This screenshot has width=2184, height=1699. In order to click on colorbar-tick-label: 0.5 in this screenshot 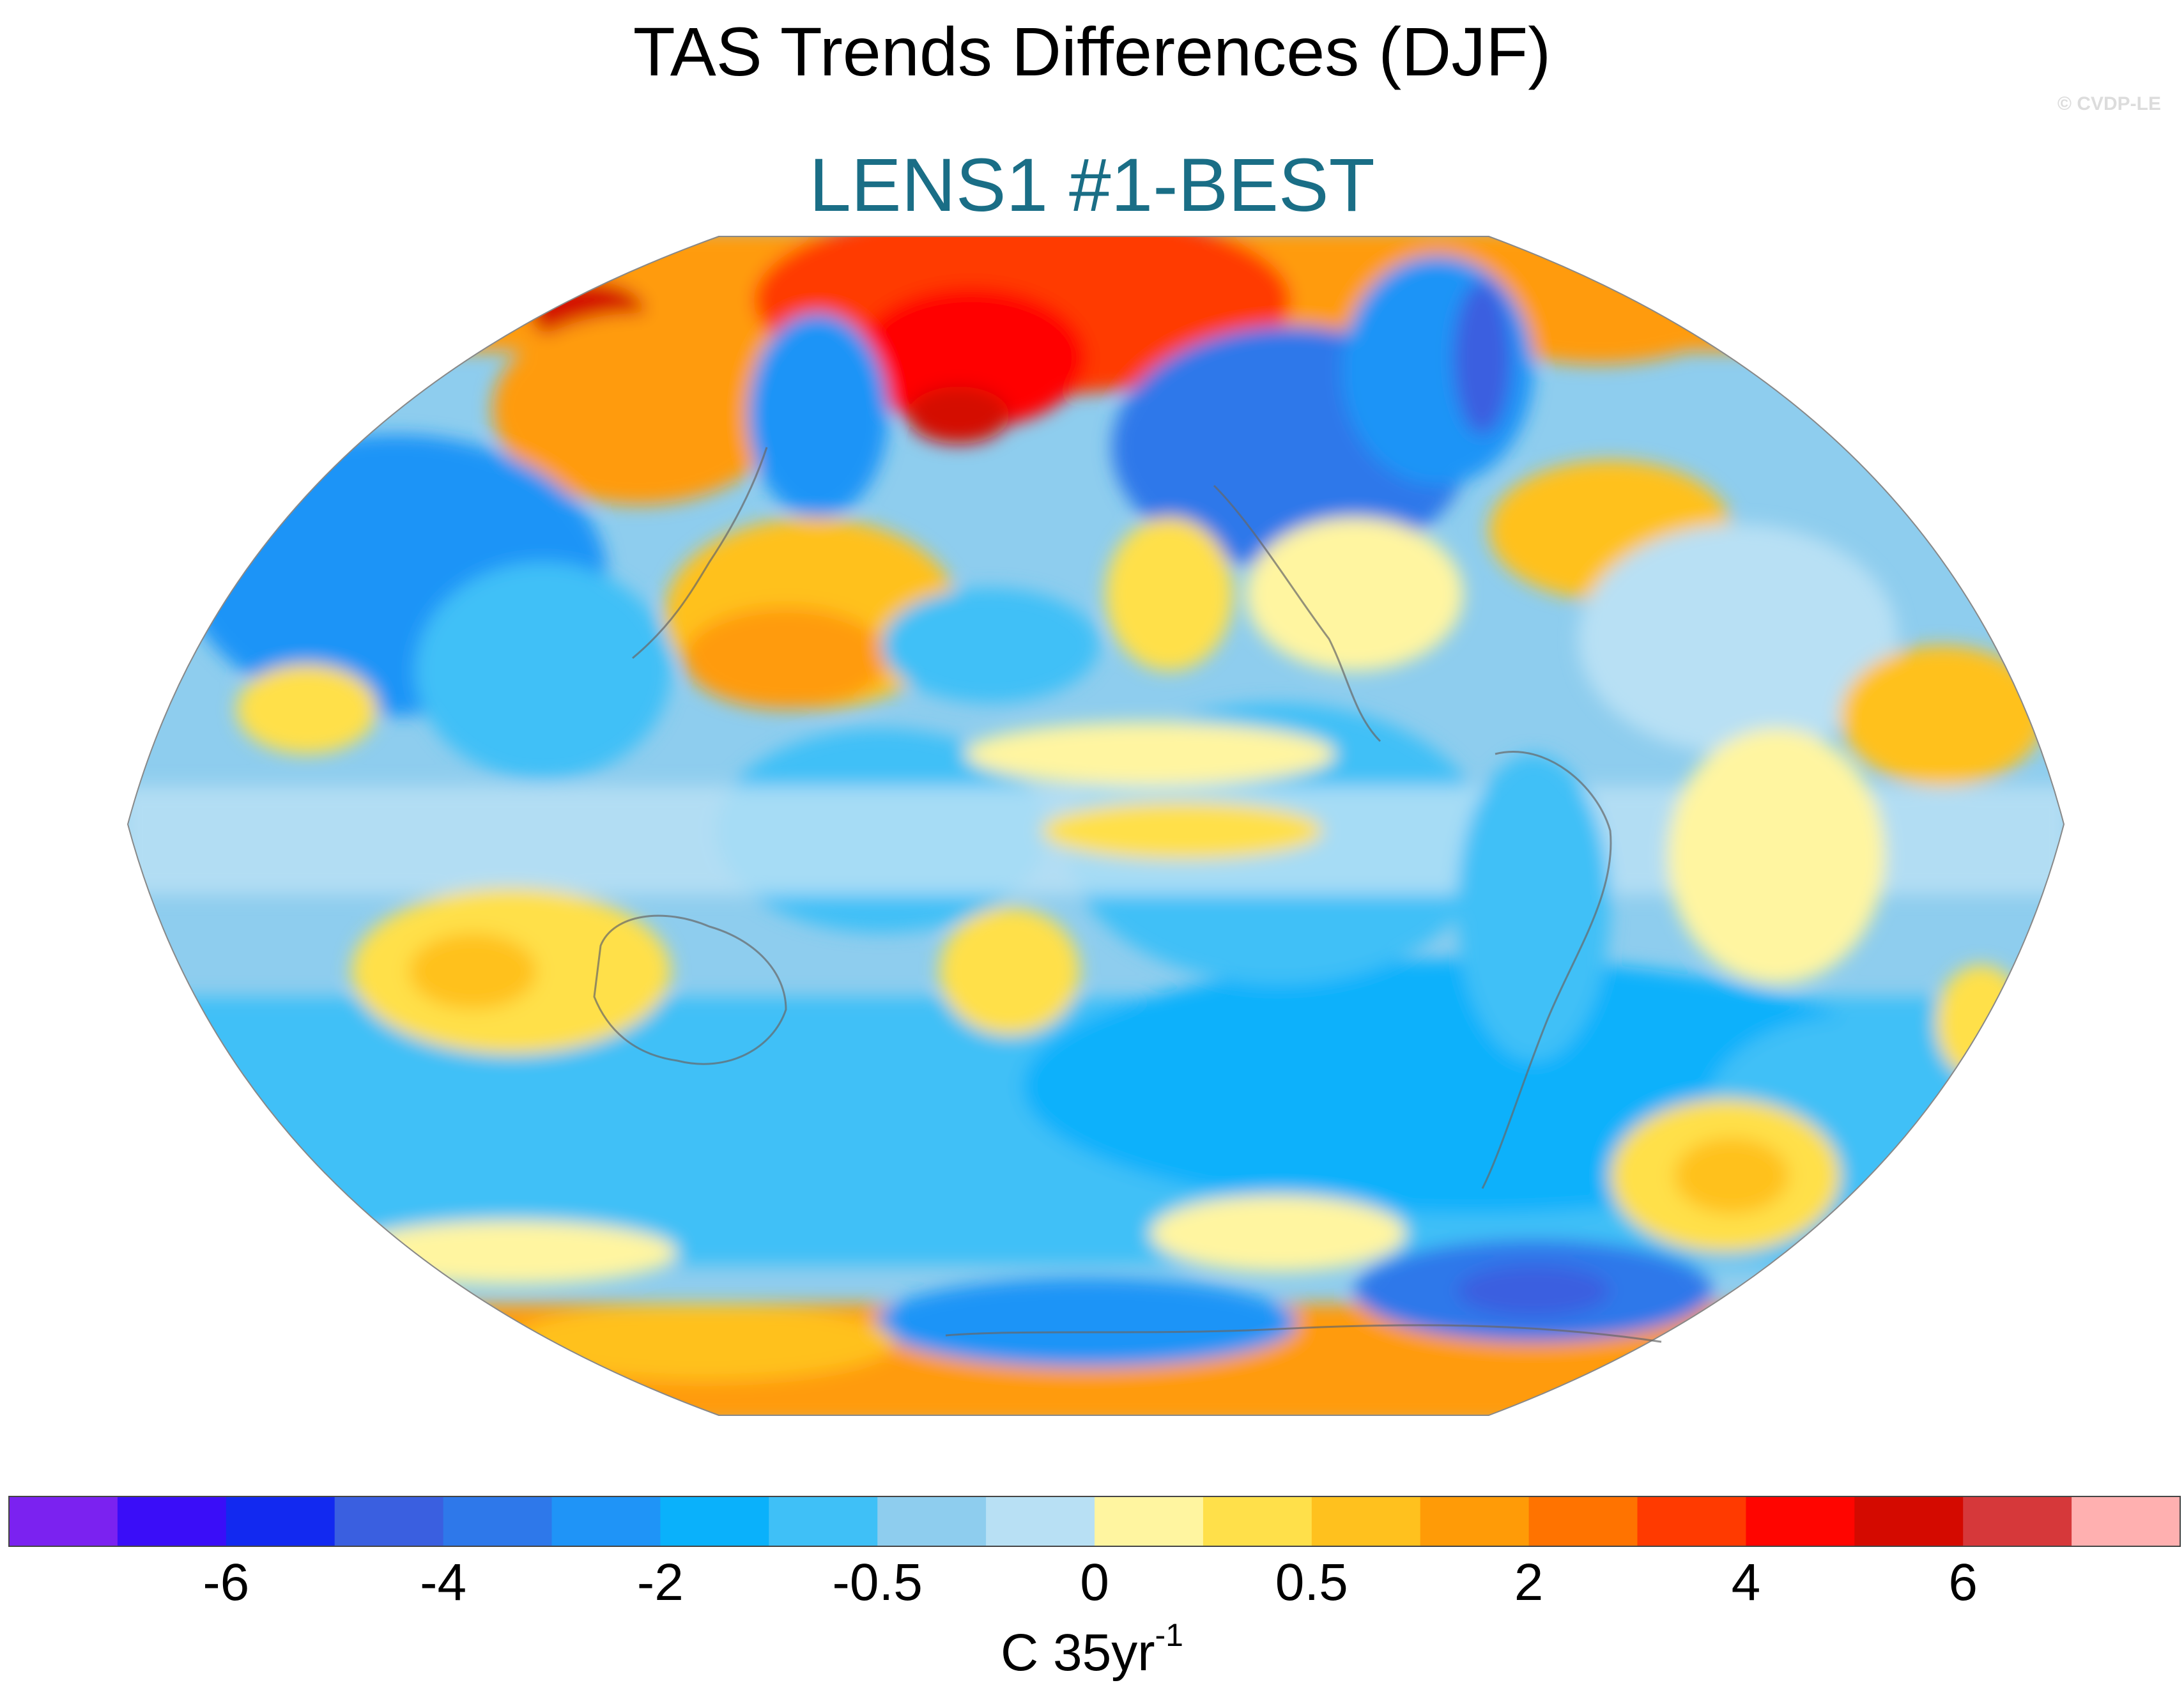, I will do `click(1311, 1582)`.